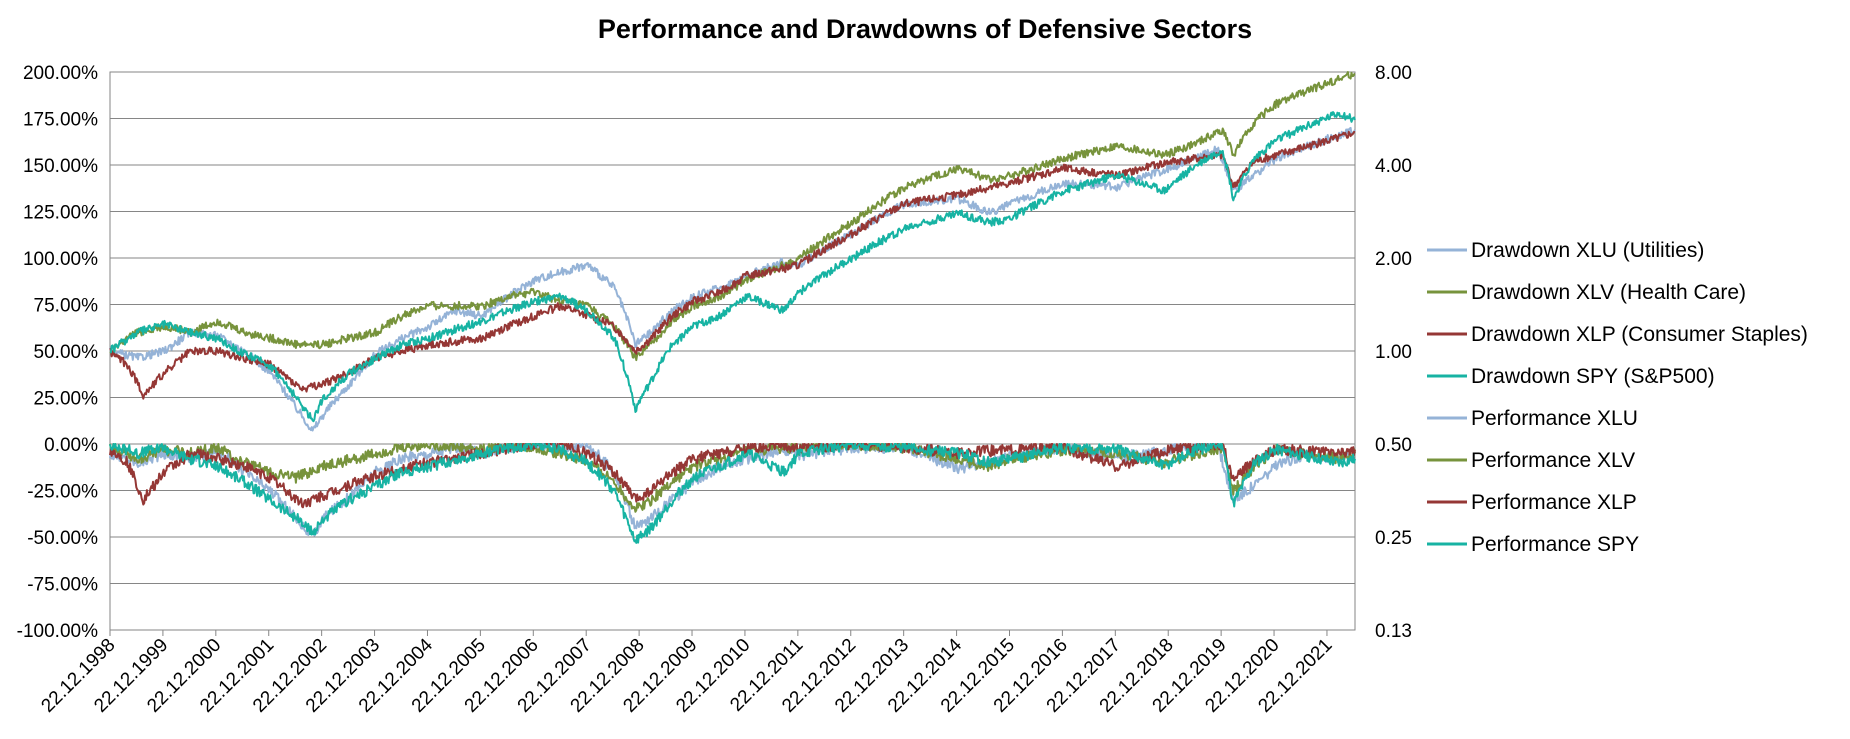  What do you see at coordinates (1393, 352) in the screenshot?
I see `y-right-tick-label: 1.00` at bounding box center [1393, 352].